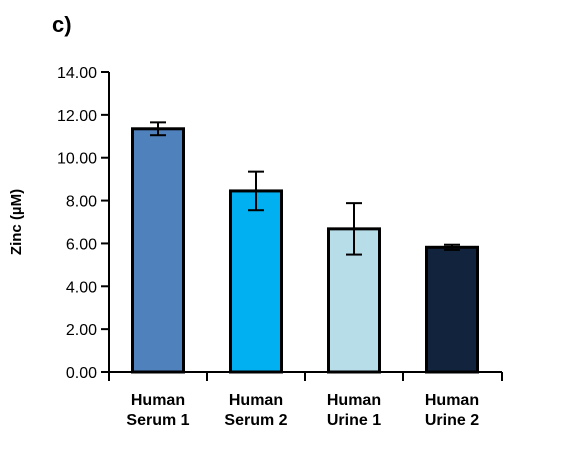 This screenshot has height=459, width=579. Describe the element at coordinates (354, 400) in the screenshot. I see `x-label-3-line-1: Human` at that location.